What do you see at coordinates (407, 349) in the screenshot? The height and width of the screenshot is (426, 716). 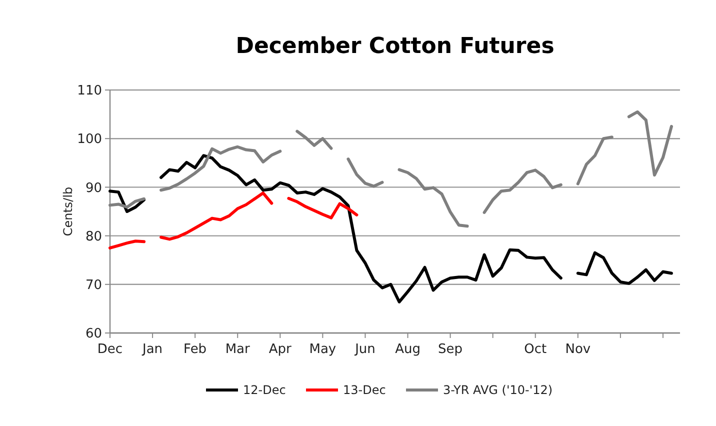 I see `x-tick-label: Aug` at bounding box center [407, 349].